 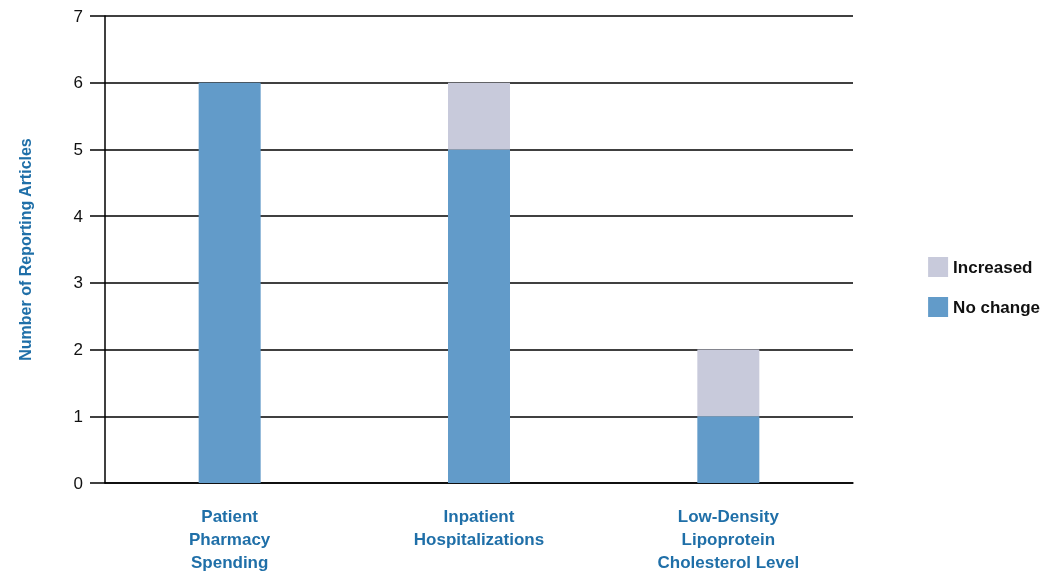 I want to click on y-tick-label: 0, so click(x=78, y=483).